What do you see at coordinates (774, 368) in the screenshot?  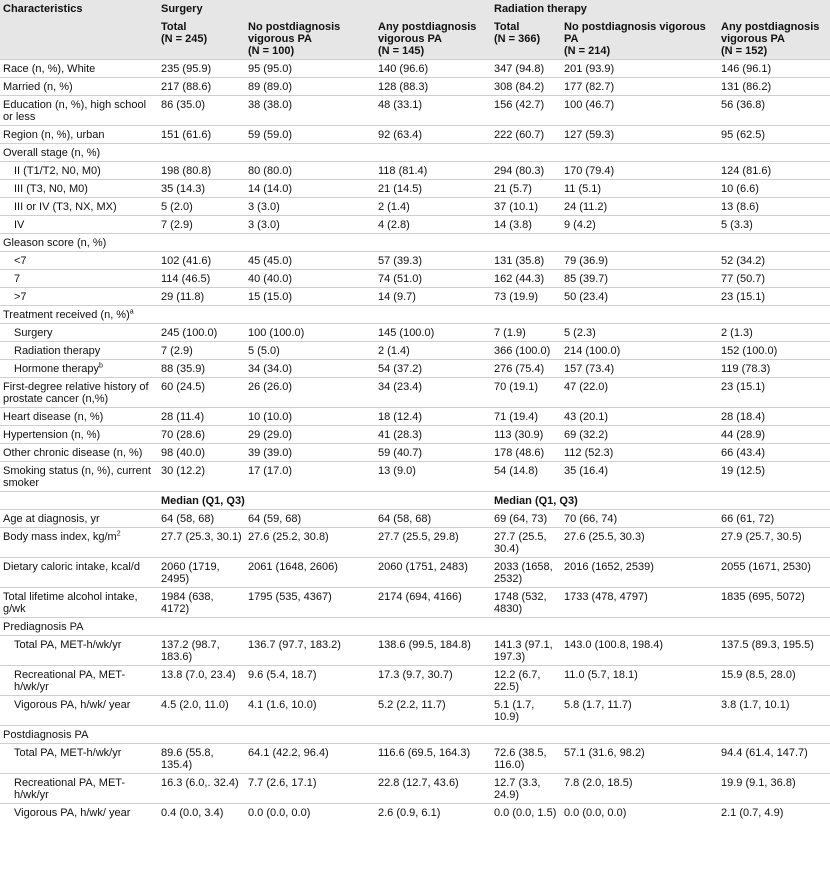 I see `data-cell: 119 (78.3)` at bounding box center [774, 368].